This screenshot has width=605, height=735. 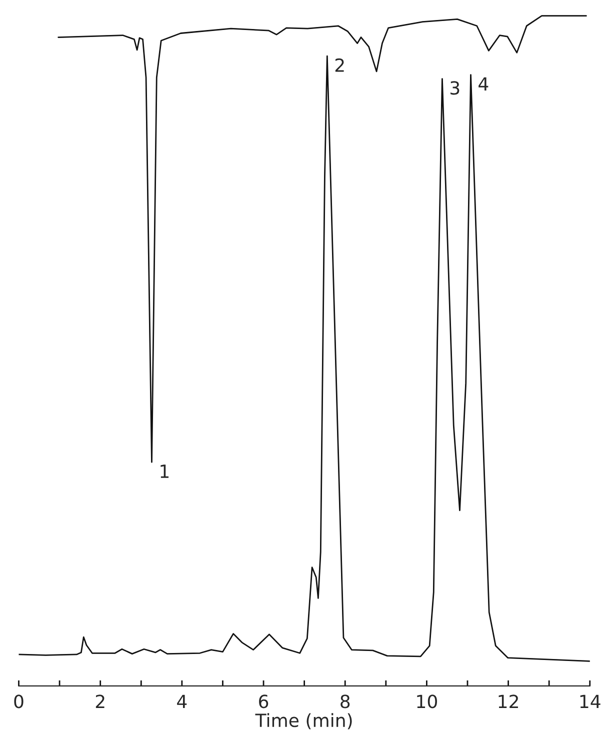 I want to click on x-tick-label: 2, so click(x=100, y=701).